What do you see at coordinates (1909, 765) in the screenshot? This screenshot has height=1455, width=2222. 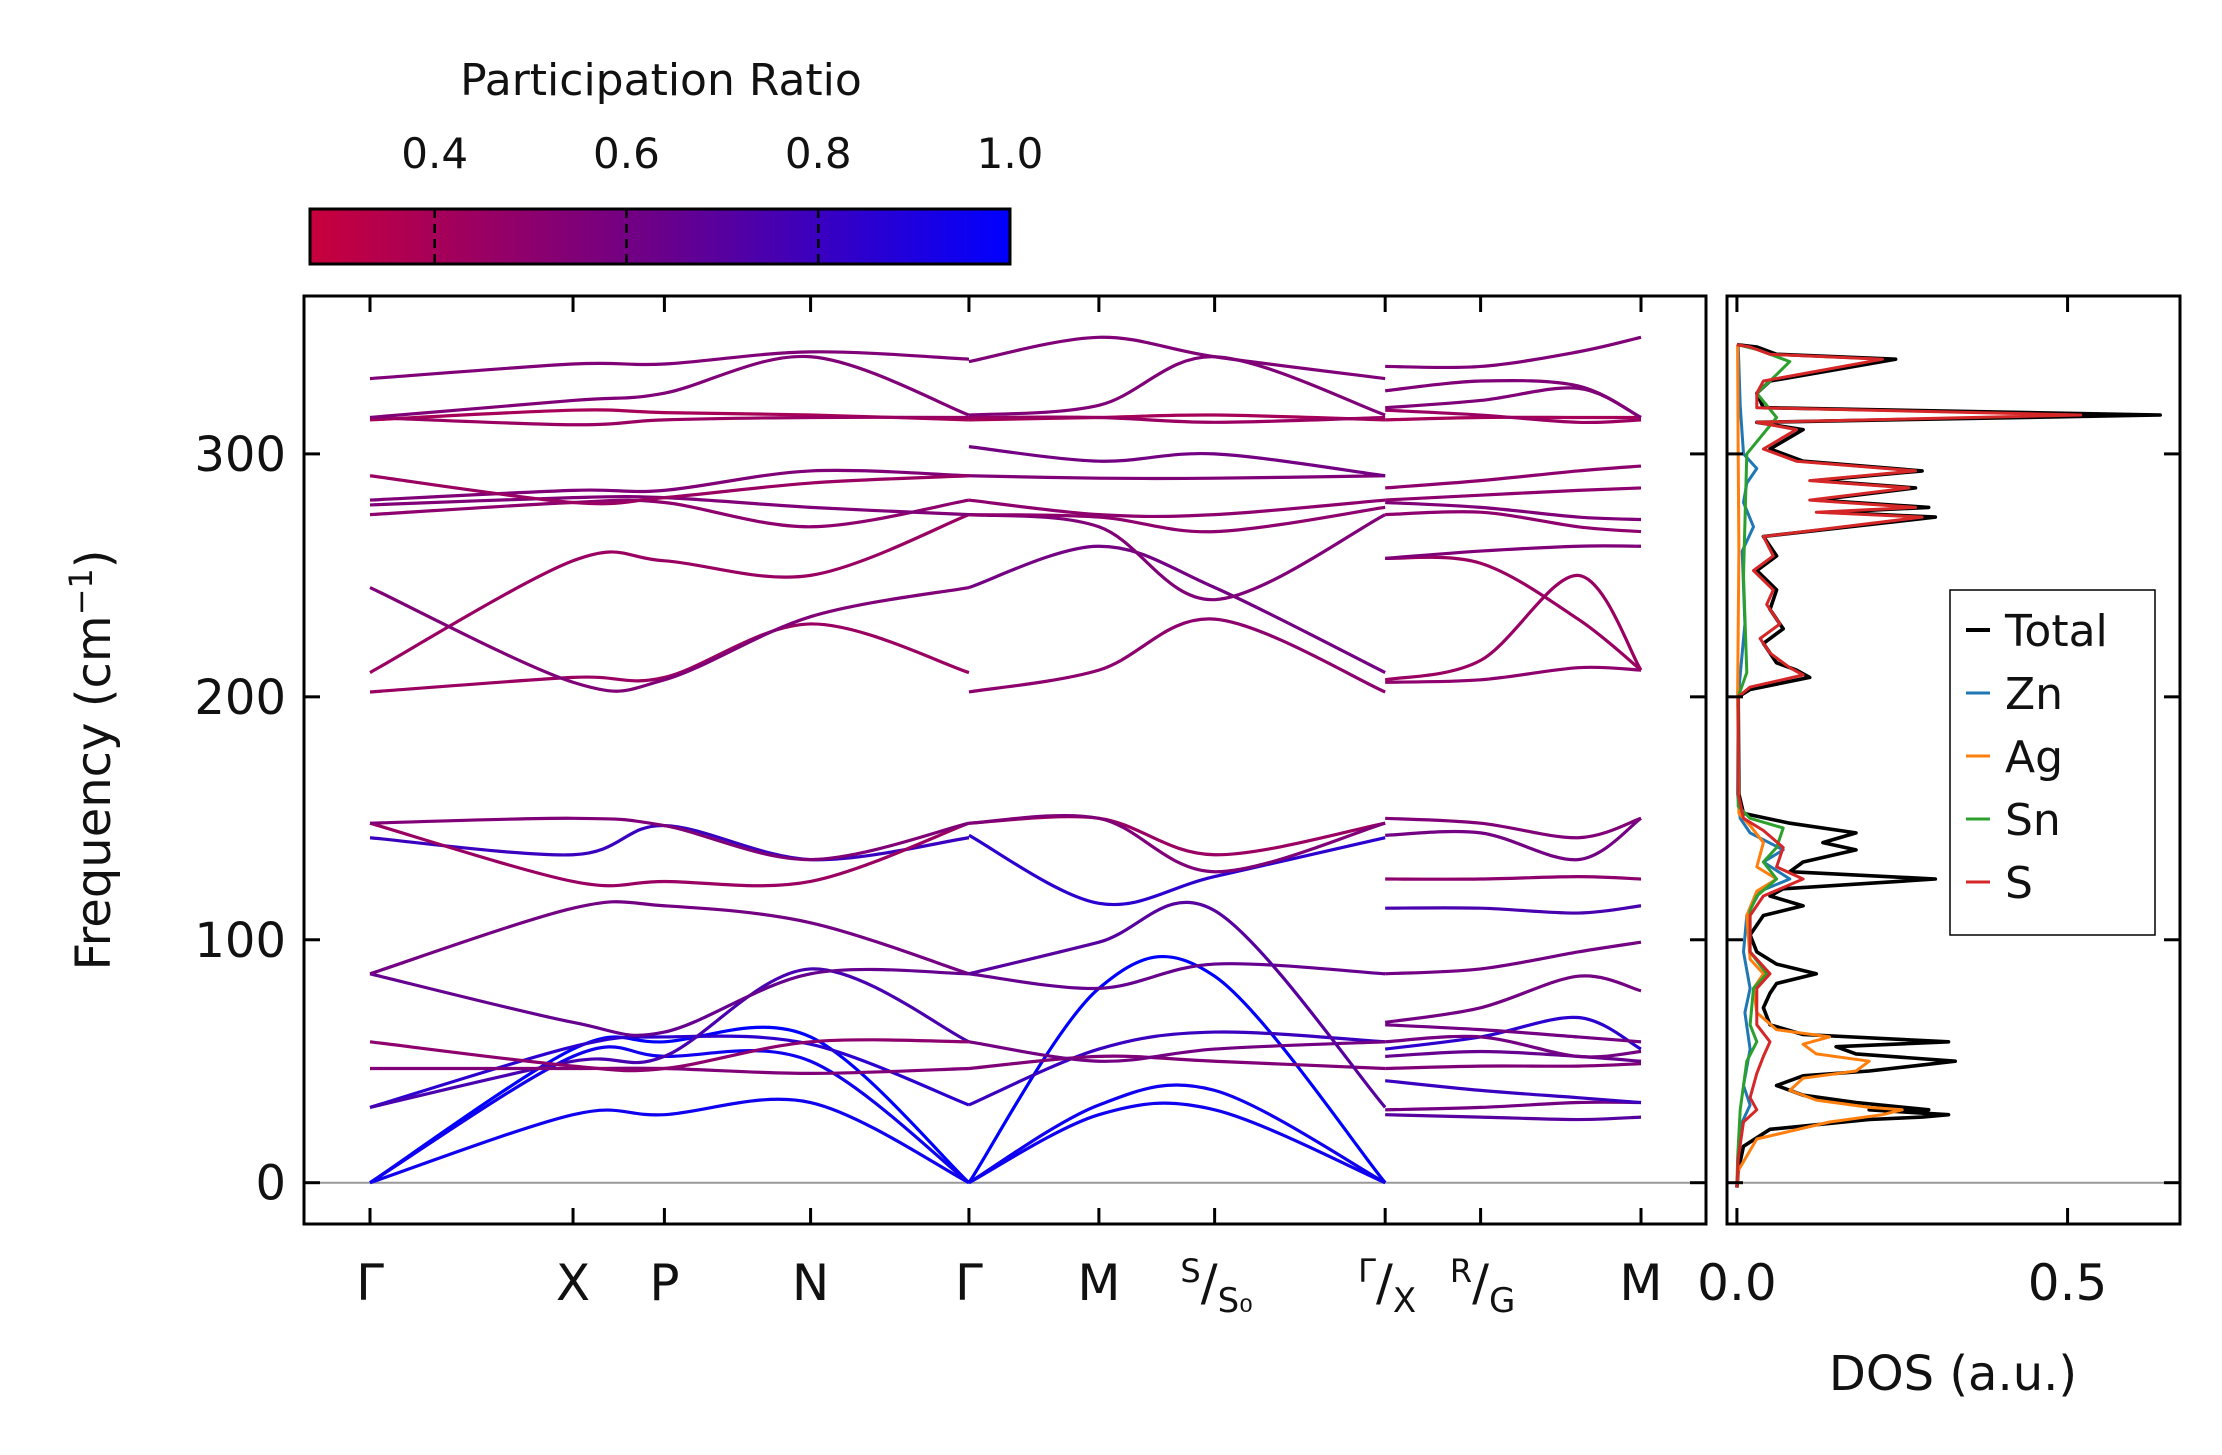 I see `dos-line-s` at bounding box center [1909, 765].